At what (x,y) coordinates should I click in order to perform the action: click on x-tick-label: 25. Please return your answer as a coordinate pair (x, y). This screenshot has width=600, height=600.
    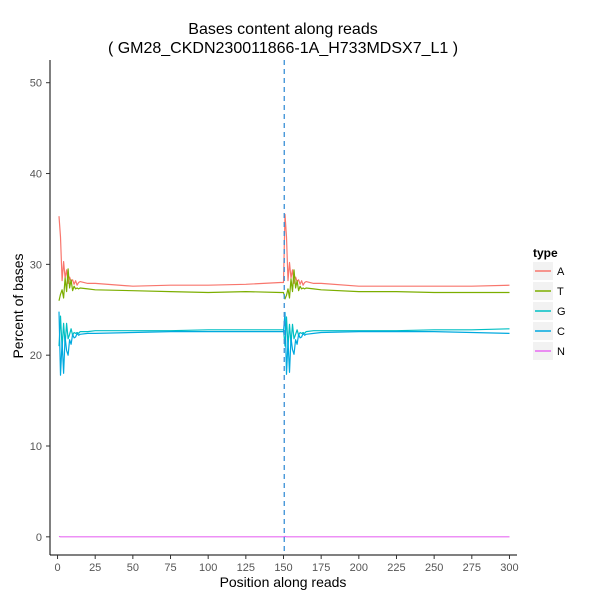
    Looking at the image, I should click on (95, 568).